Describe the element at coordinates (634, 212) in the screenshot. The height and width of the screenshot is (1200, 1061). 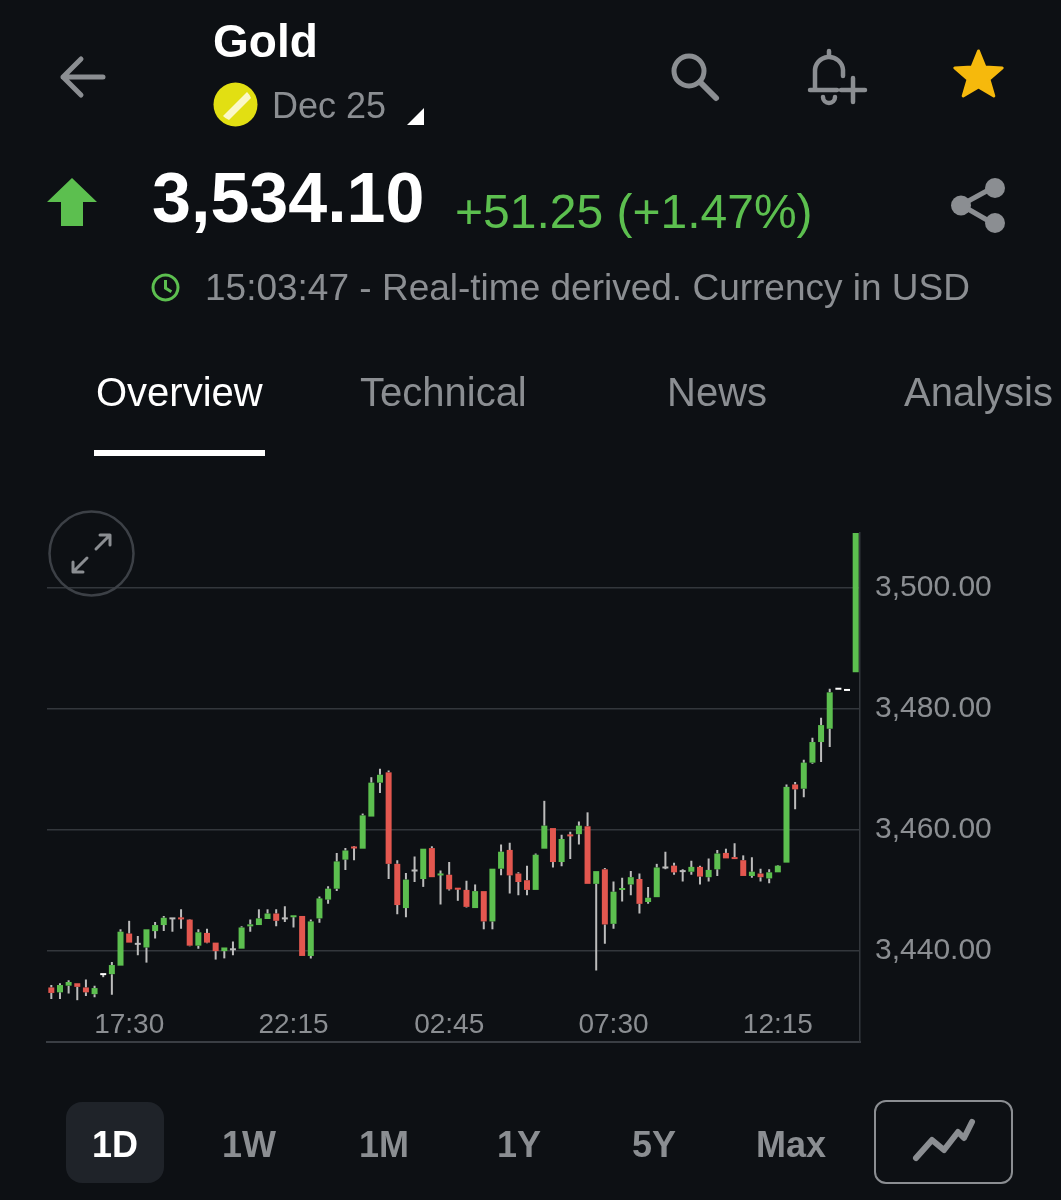
I see `text: +51.25 (+1.47%)` at that location.